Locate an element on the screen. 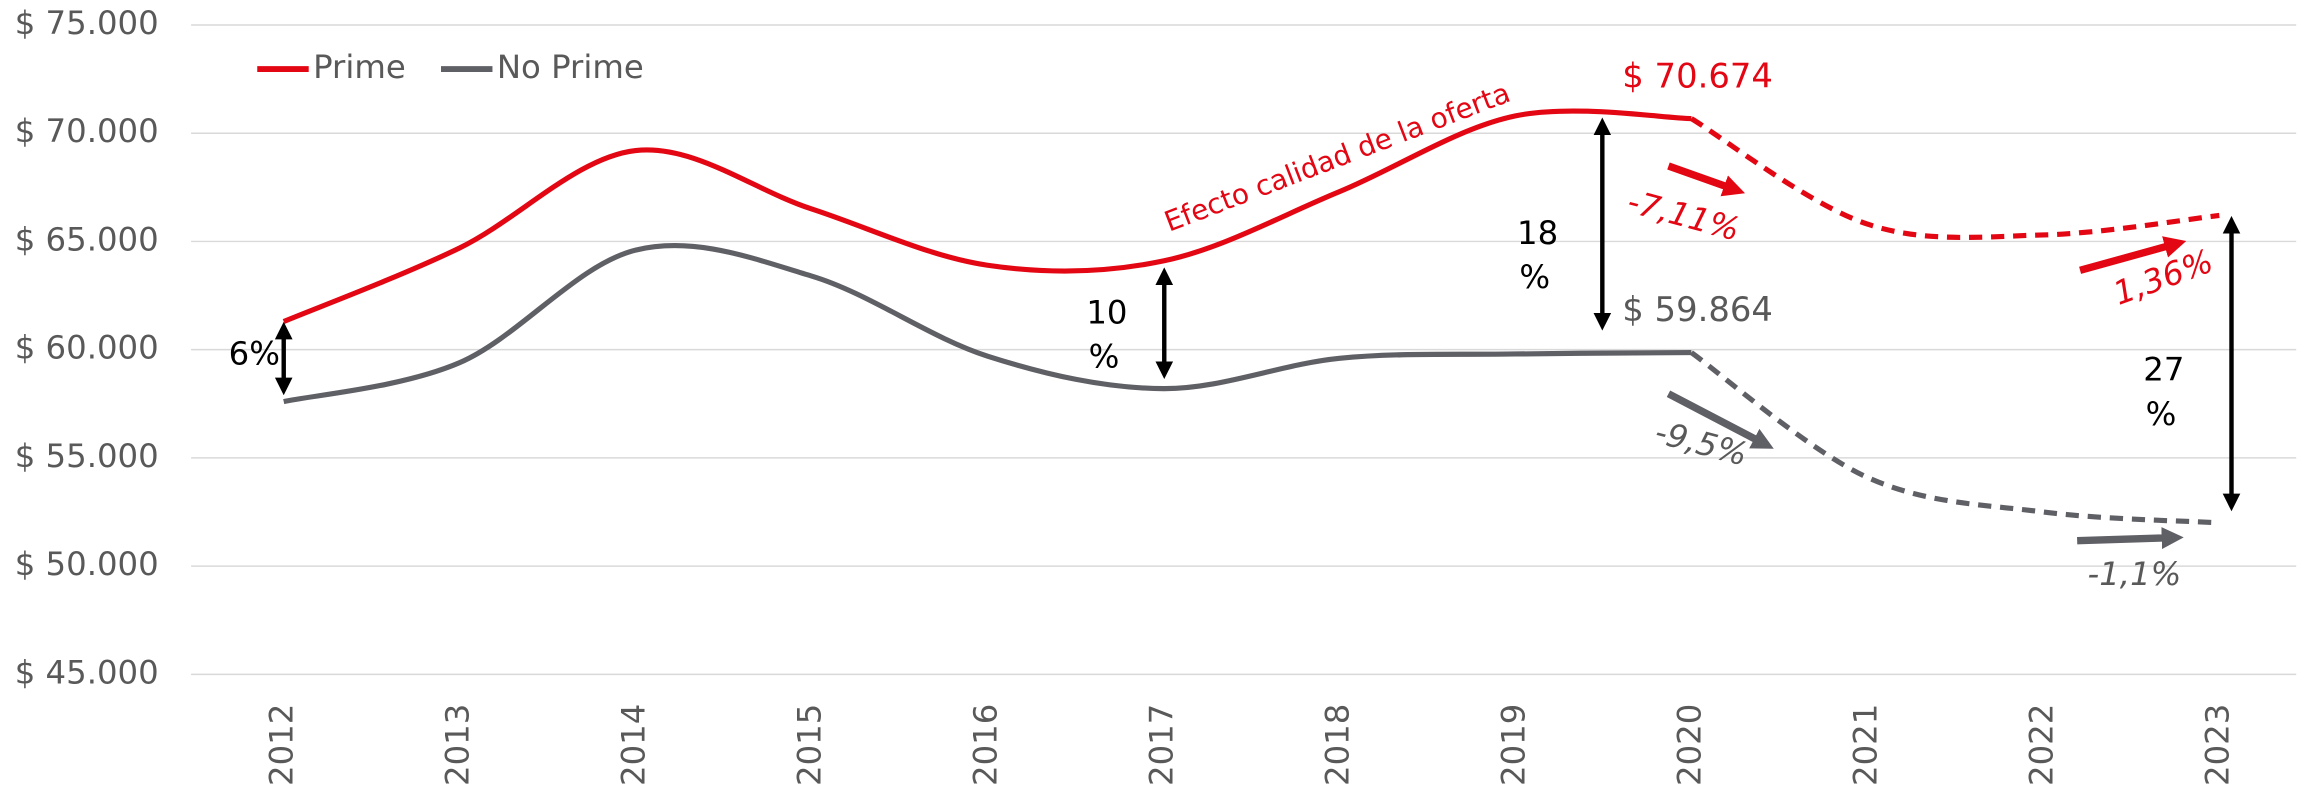  value-label: $ 70.674 is located at coordinates (1697, 75).